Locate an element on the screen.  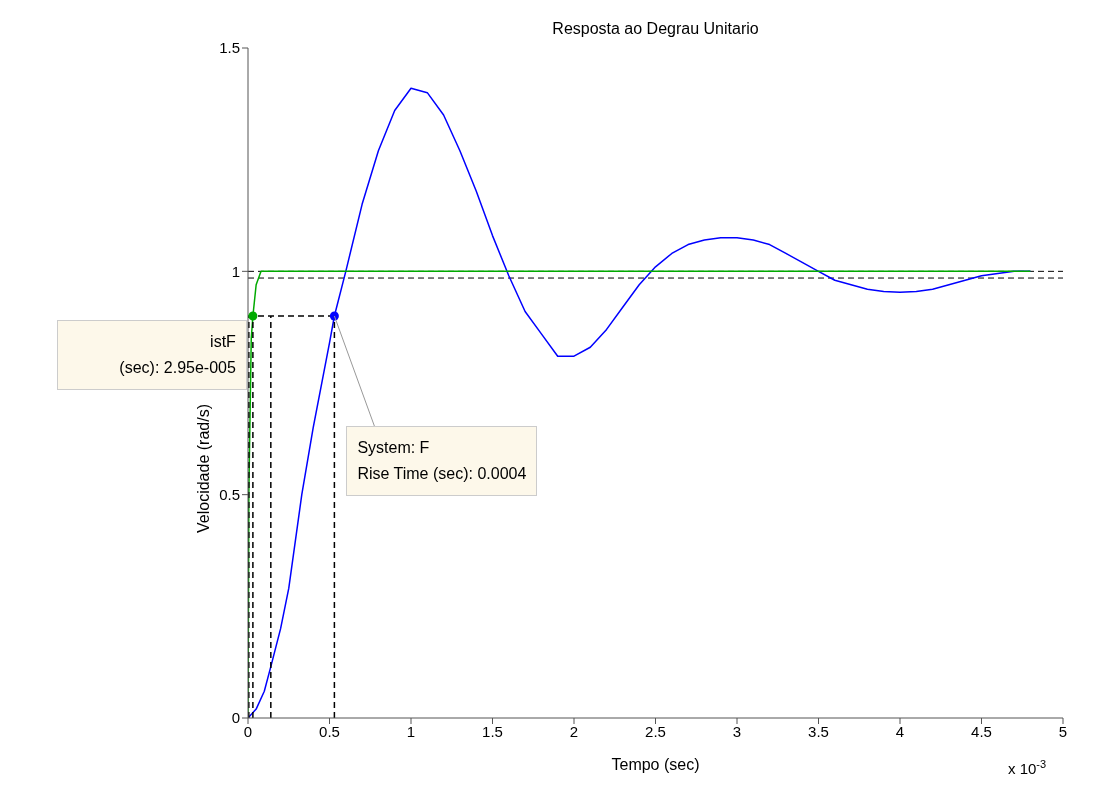
x-tick-label: 2.5 is located at coordinates (655, 731).